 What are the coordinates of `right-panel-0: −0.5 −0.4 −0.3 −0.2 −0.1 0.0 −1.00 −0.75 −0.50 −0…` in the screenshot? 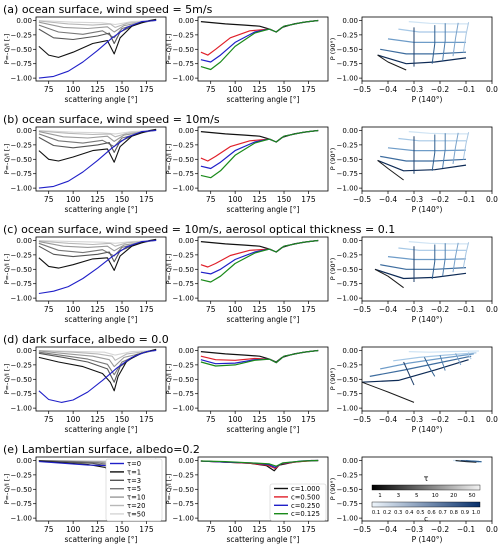 It's located at (413, 60).